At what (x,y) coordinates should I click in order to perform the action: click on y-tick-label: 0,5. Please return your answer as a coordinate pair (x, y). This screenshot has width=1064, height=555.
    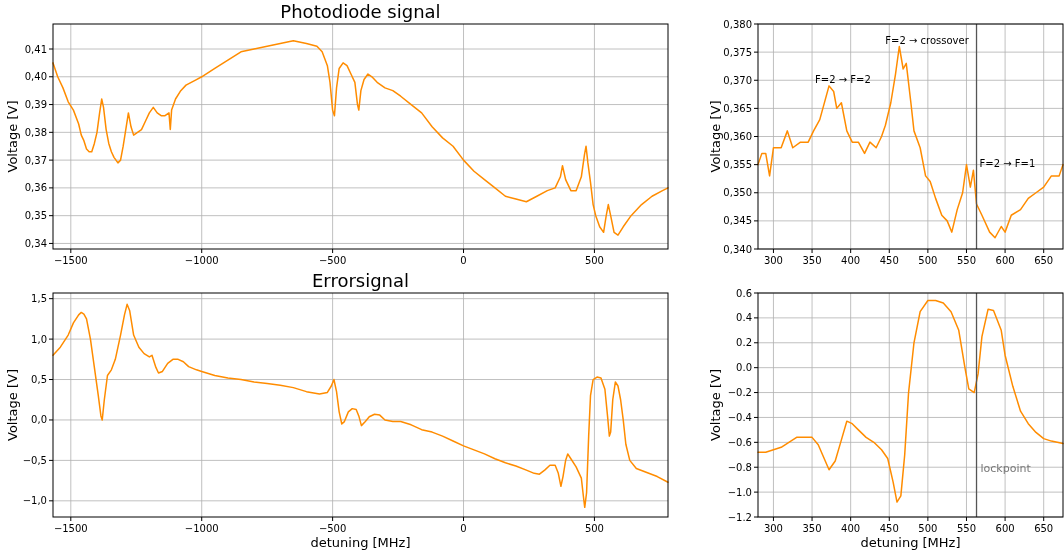
    Looking at the image, I should click on (39, 380).